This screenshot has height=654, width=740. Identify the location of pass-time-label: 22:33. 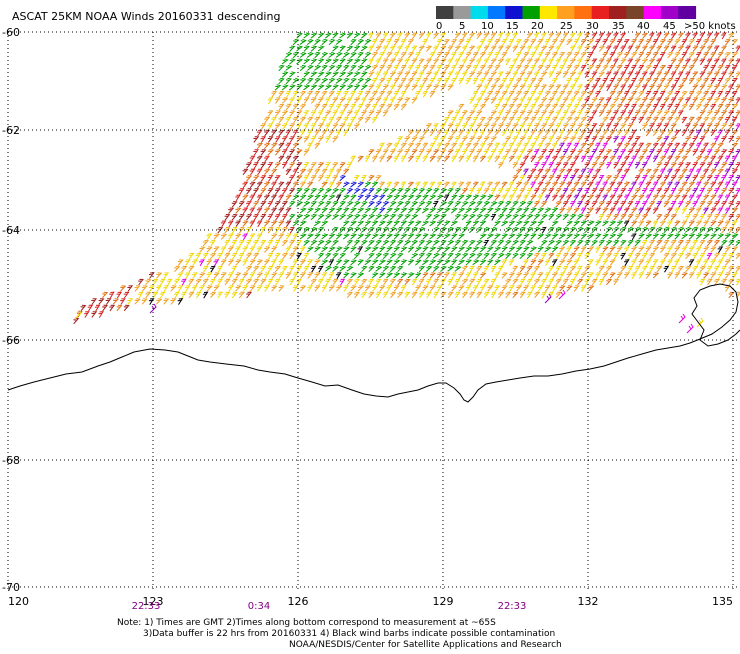
(146, 606).